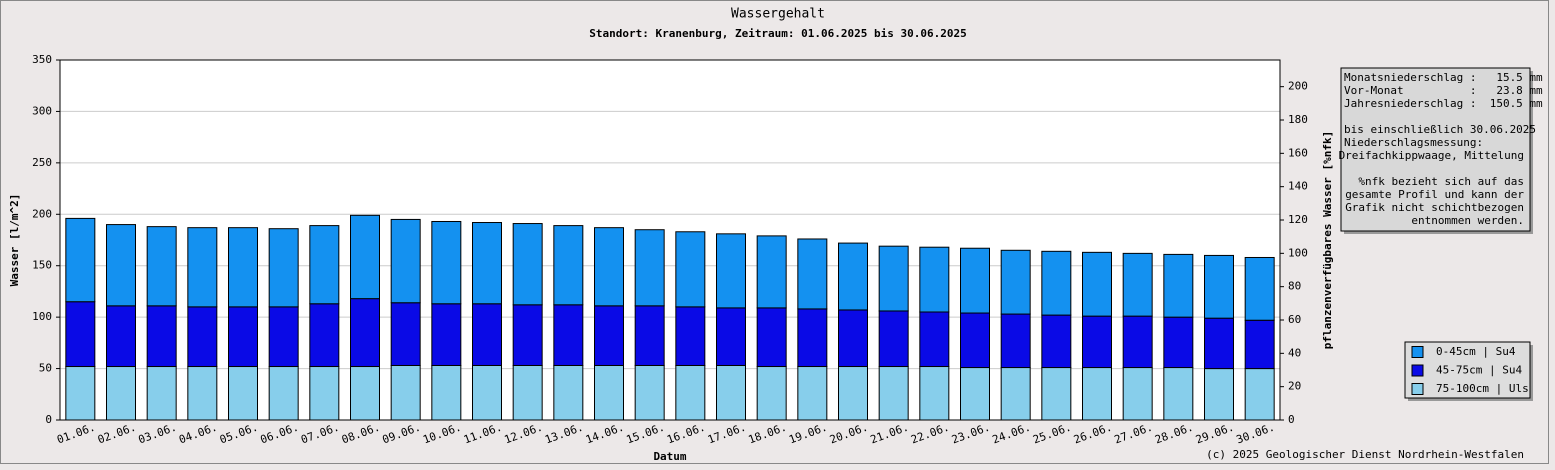  I want to click on y2-tick-label: 180, so click(1298, 119).